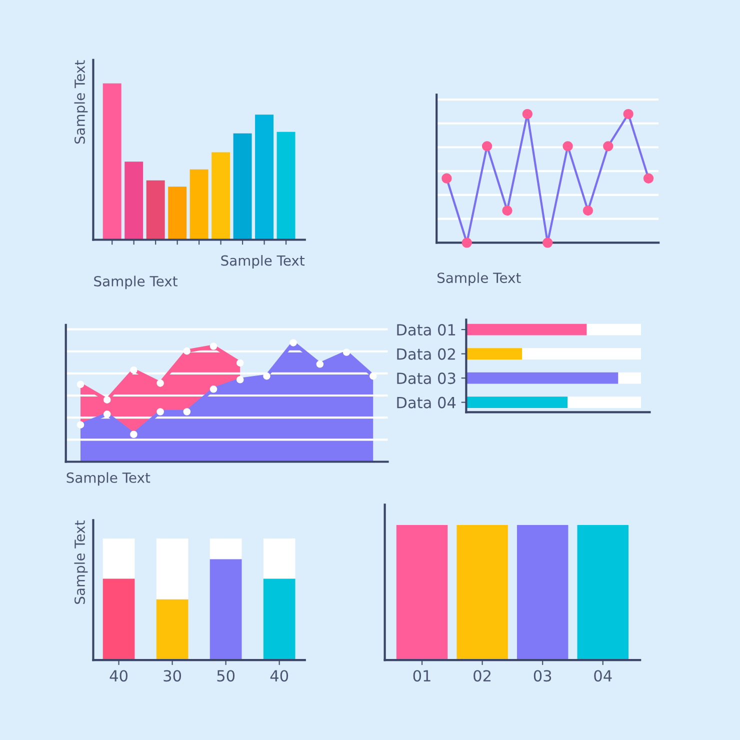 Image resolution: width=740 pixels, height=740 pixels. Describe the element at coordinates (426, 330) in the screenshot. I see `y-tick-label: Data 01` at that location.